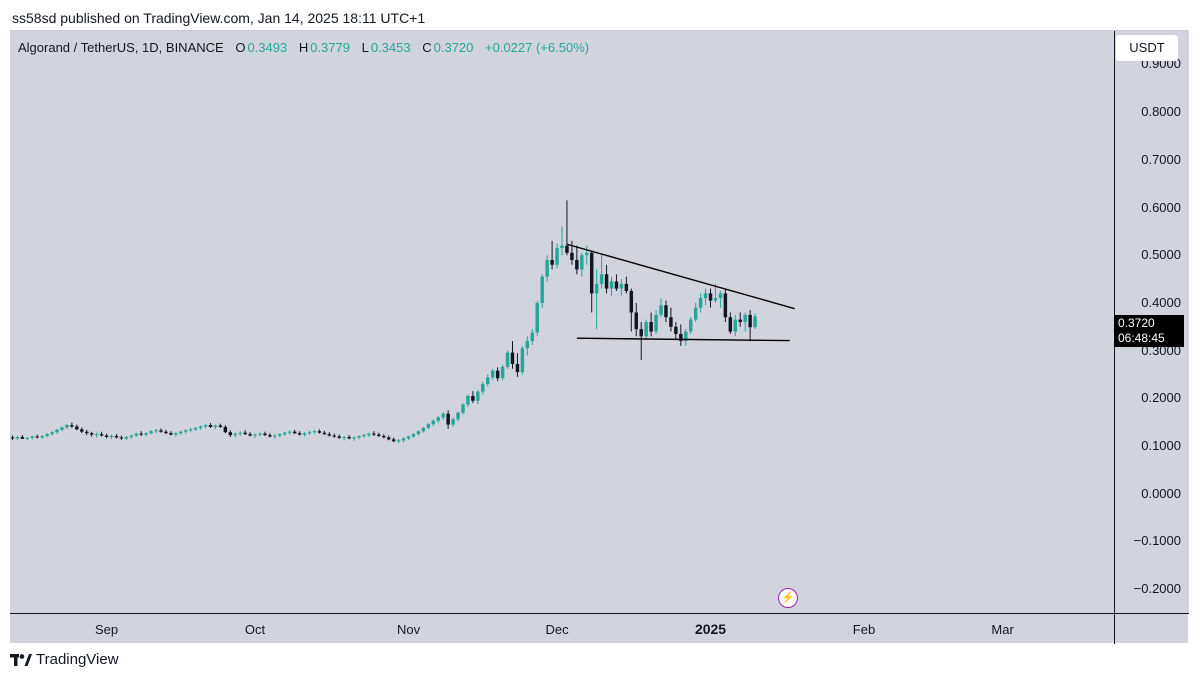 The width and height of the screenshot is (1200, 679). What do you see at coordinates (1147, 48) in the screenshot?
I see `currency-button: USDT` at bounding box center [1147, 48].